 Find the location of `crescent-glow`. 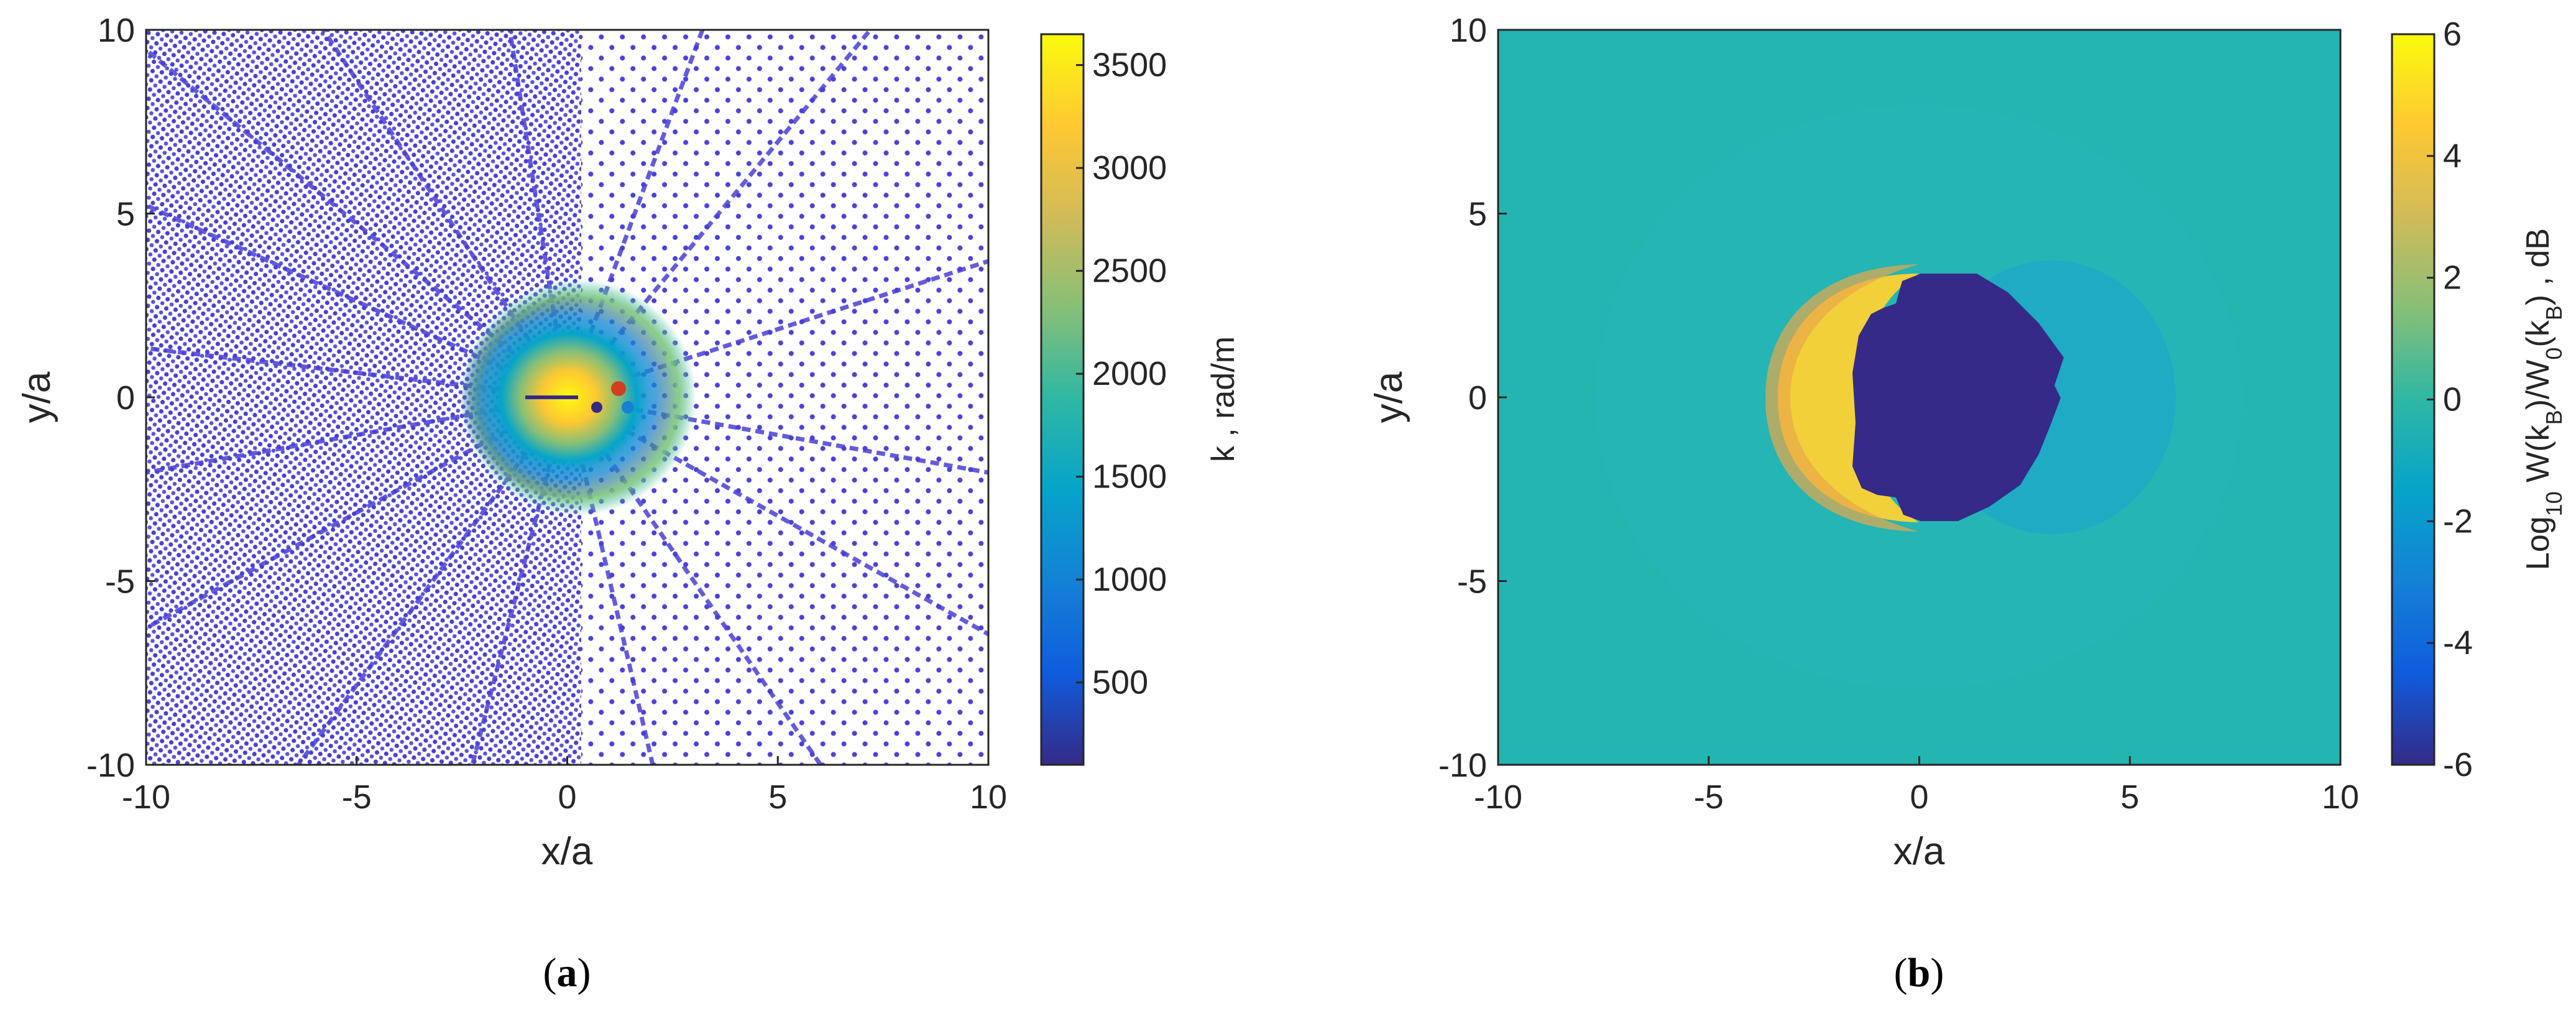

crescent-glow is located at coordinates (1842, 398).